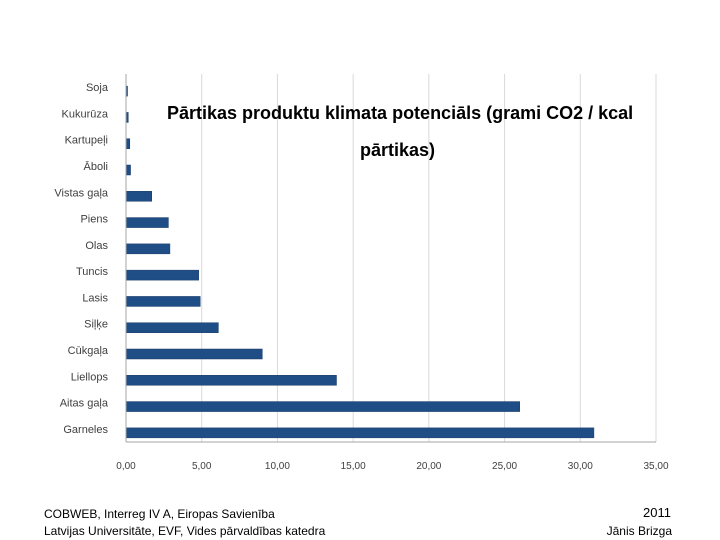  Describe the element at coordinates (657, 512) in the screenshot. I see `footer-year: 2011` at that location.